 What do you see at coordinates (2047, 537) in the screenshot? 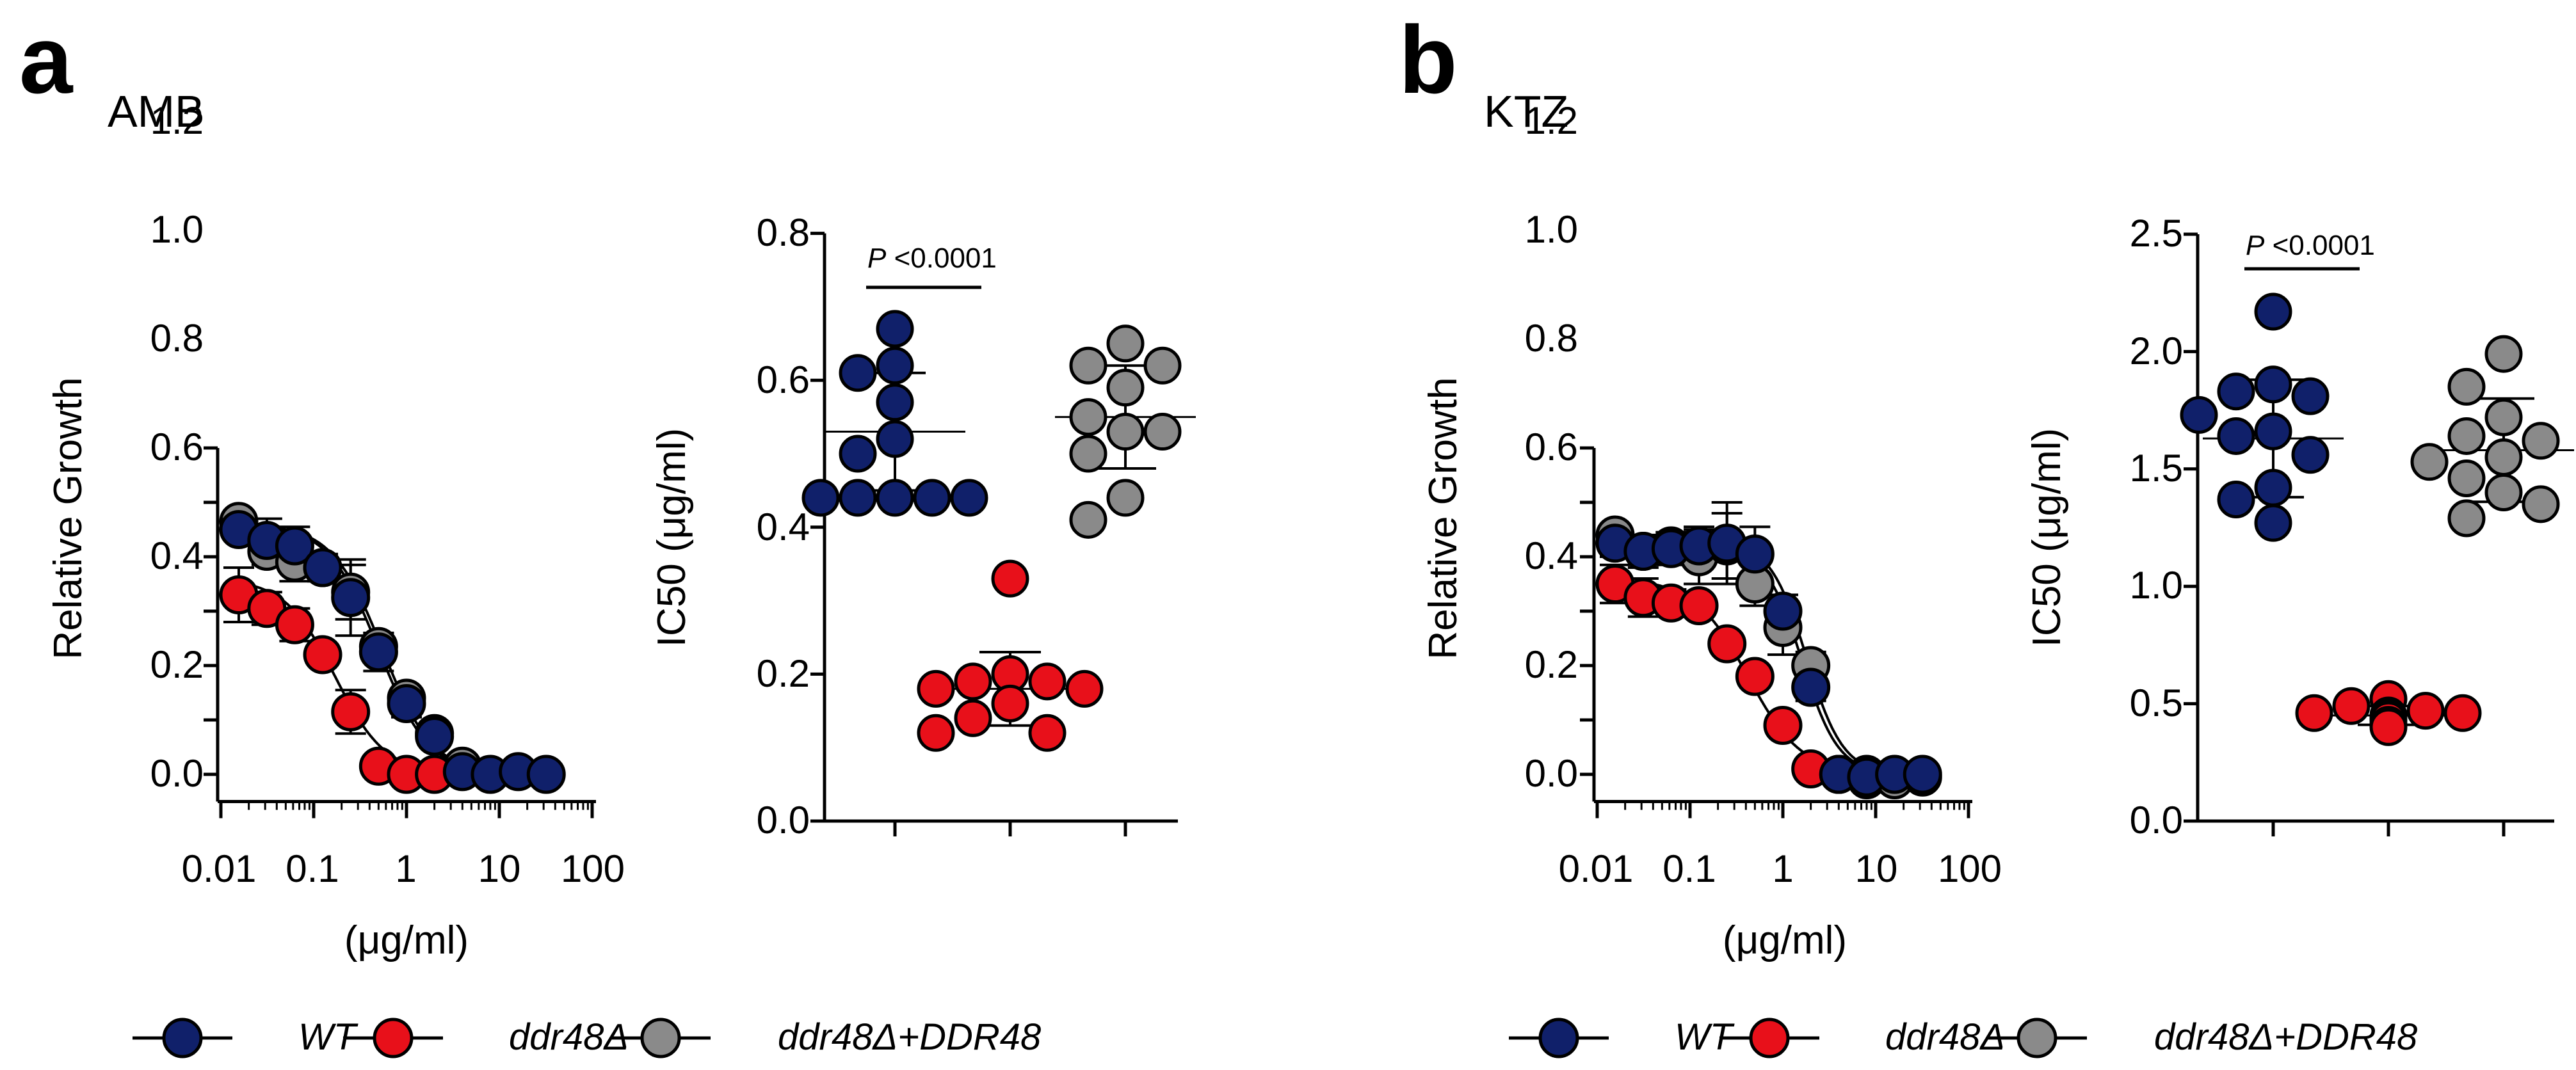
I see `ylabel-ic50-ktz: IC50 (μg/ml)` at bounding box center [2047, 537].